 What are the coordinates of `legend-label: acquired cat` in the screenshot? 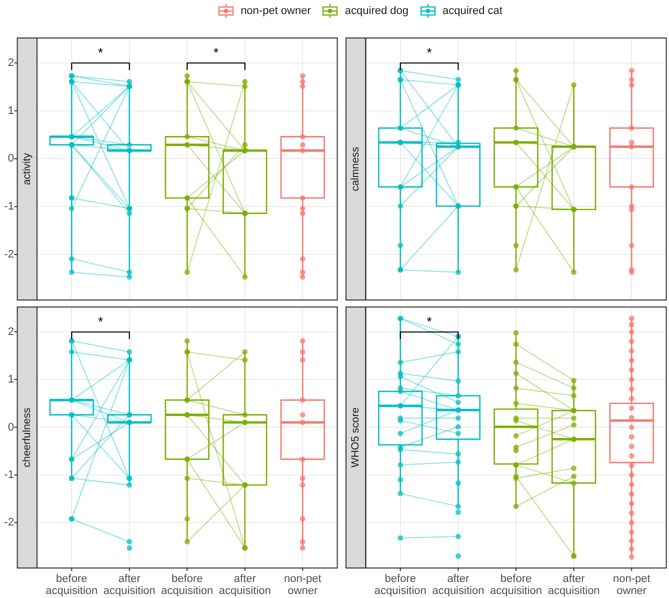 It's located at (472, 11).